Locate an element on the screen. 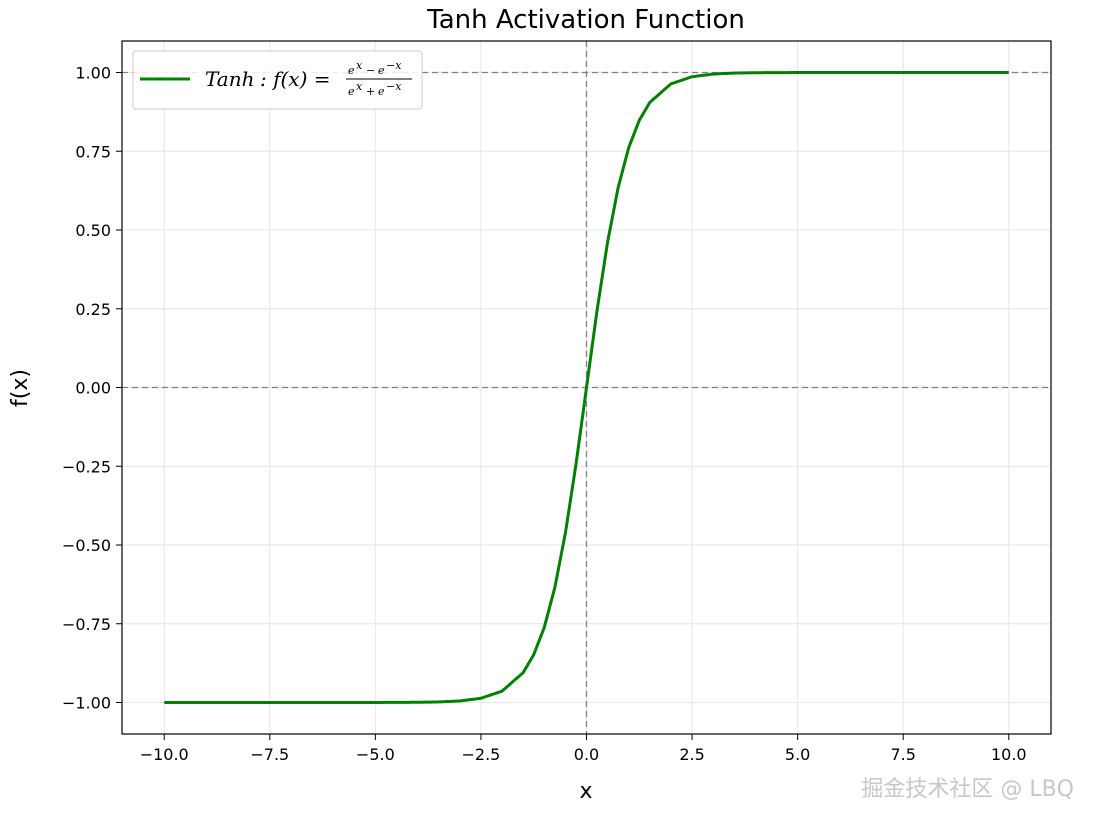  x-tick-label-4: 0.0 is located at coordinates (586, 754).